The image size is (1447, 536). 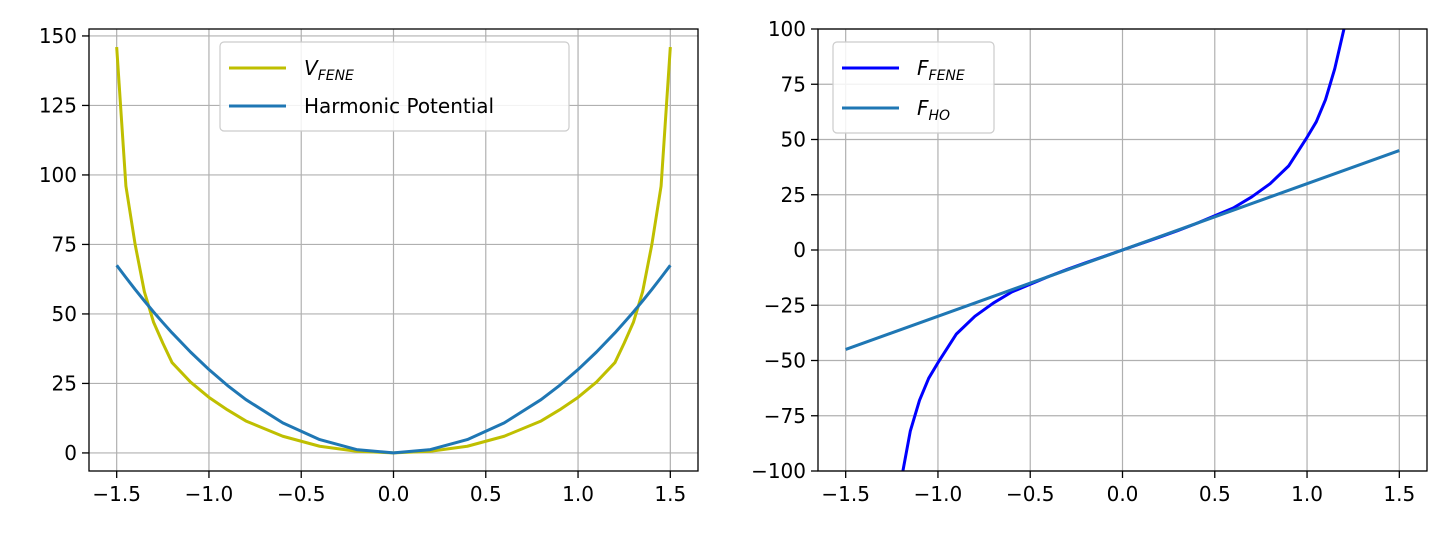 I want to click on legend-entry-fho: FHO, so click(x=896, y=110).